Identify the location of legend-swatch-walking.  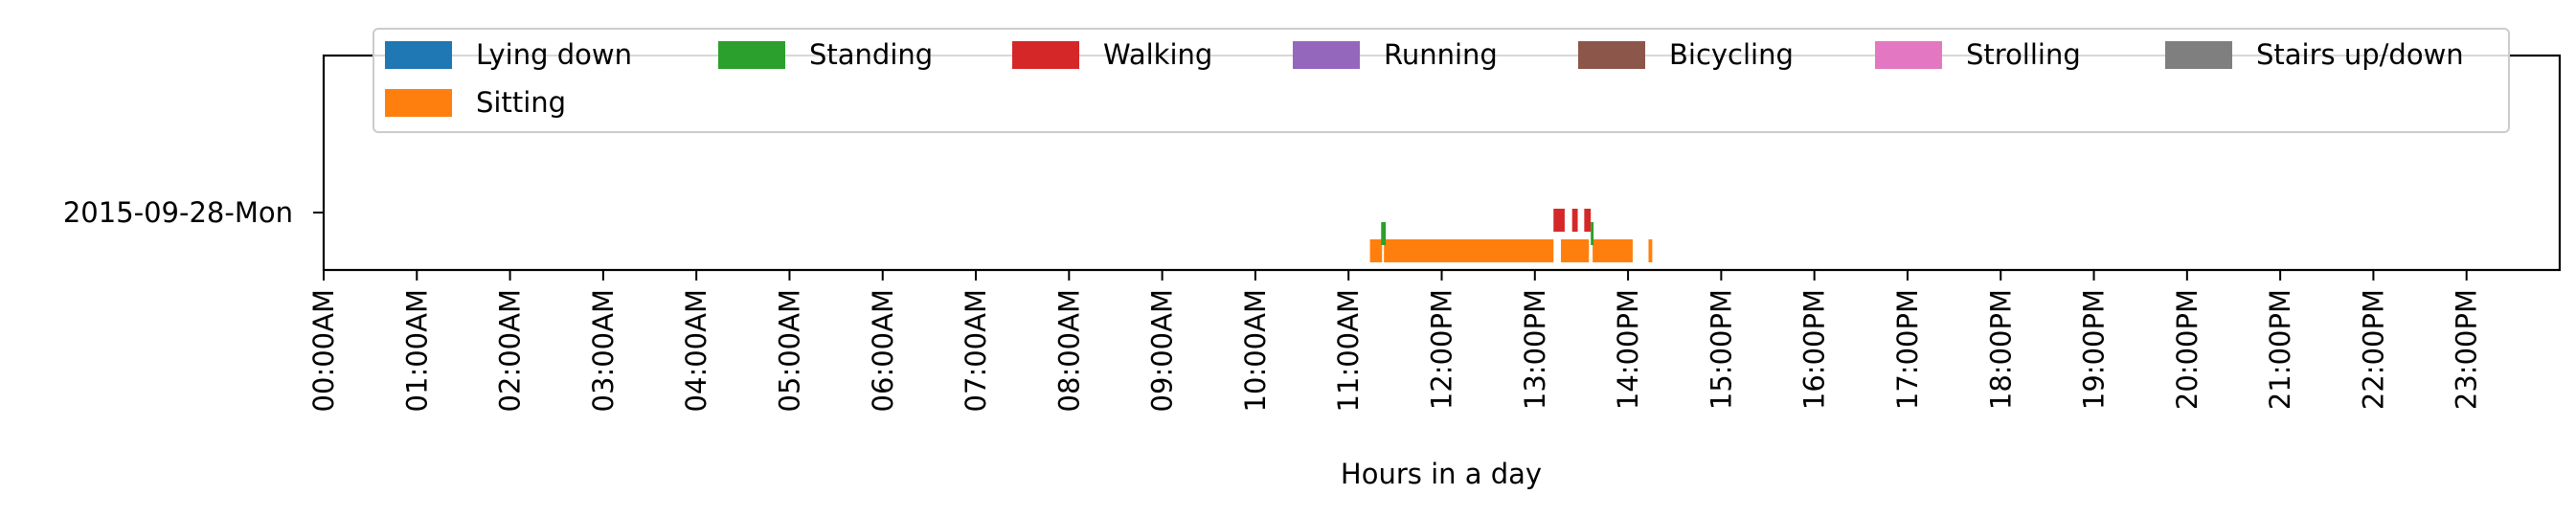
(1045, 55).